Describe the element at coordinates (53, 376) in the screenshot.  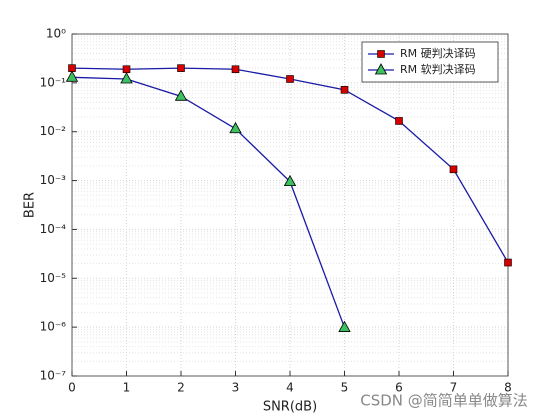
I see `y-tick-label: 10⁻⁷` at that location.